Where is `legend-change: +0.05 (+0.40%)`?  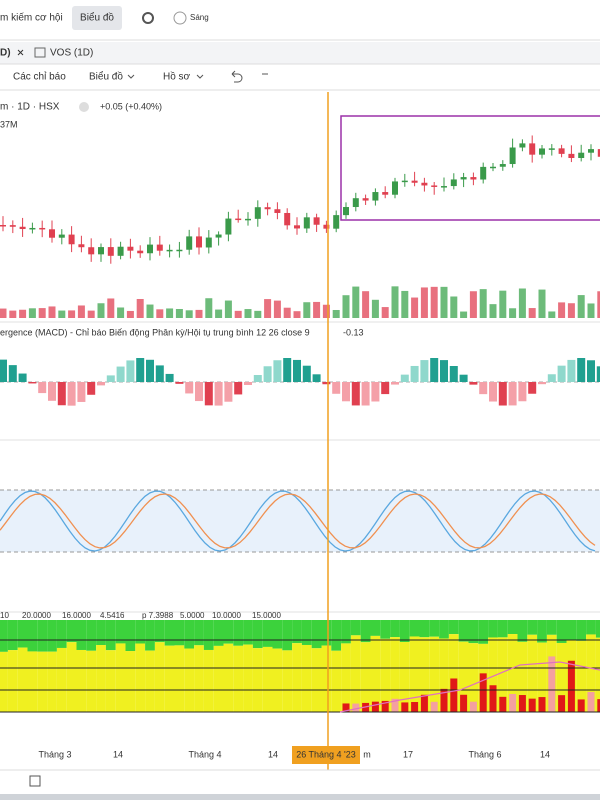
legend-change: +0.05 (+0.40%) is located at coordinates (131, 106).